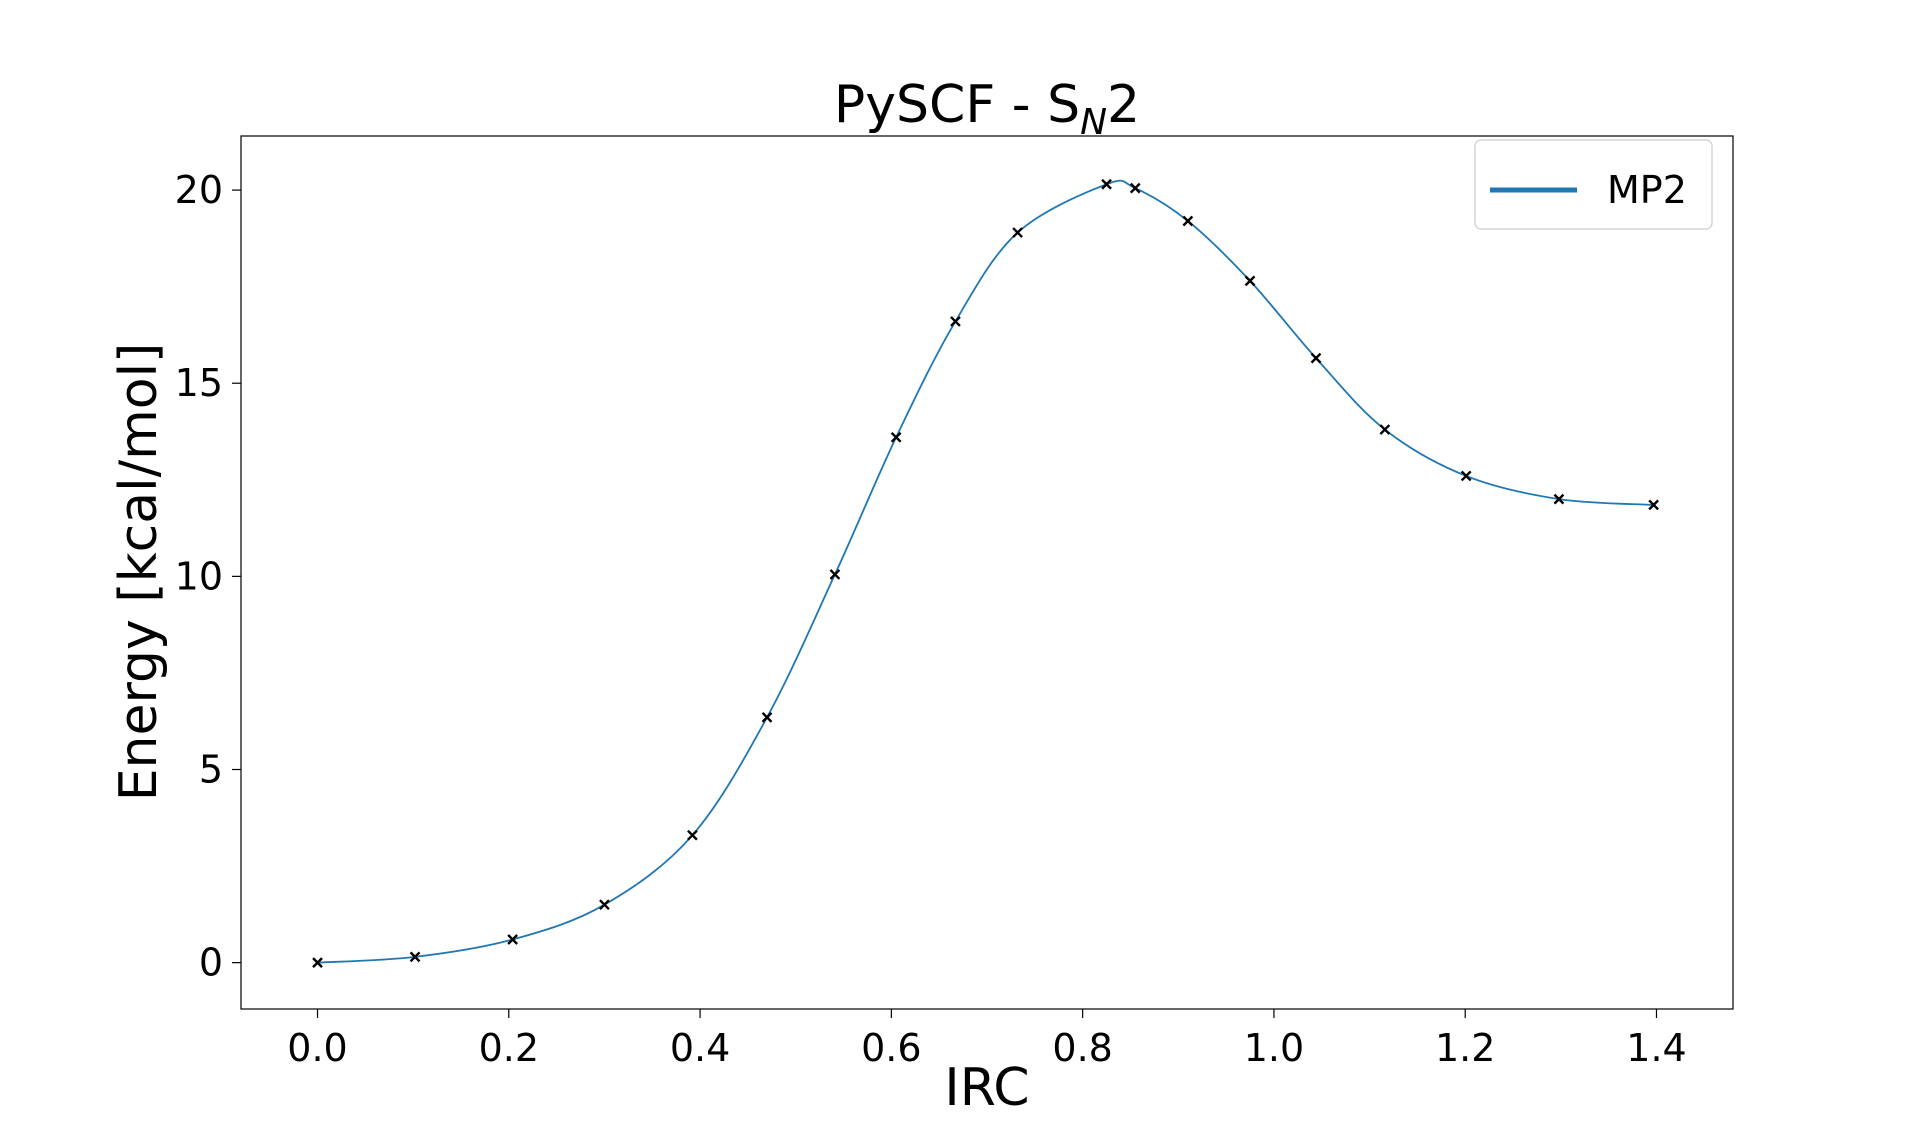 This screenshot has width=1920, height=1130. I want to click on x-tick-label: 1.4, so click(1656, 1048).